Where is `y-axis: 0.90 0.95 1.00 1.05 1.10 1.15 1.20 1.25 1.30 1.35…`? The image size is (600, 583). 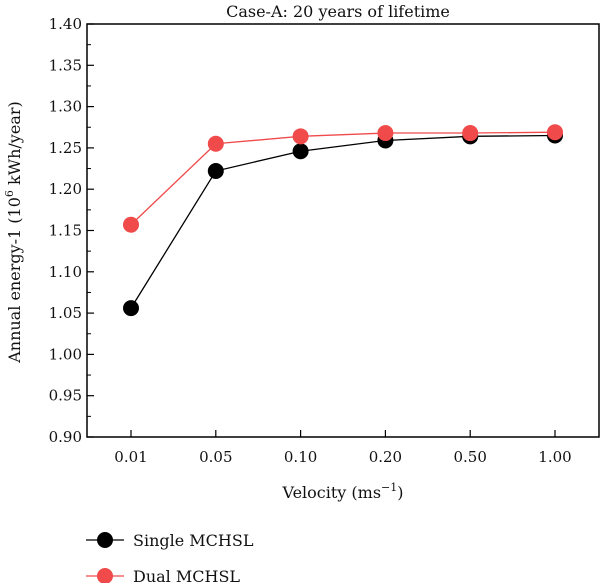 y-axis: 0.90 0.95 1.00 1.05 1.10 1.15 1.20 1.25 1.30 1.35… is located at coordinates (71, 230).